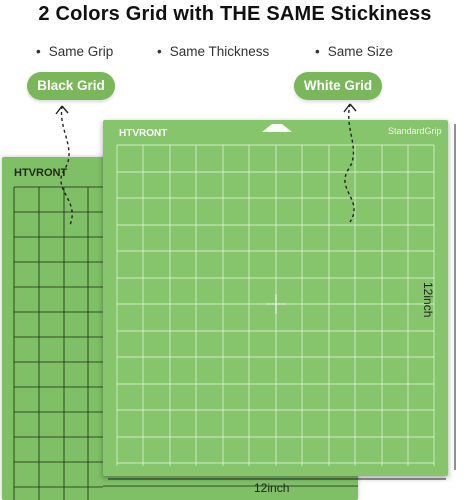 The image size is (470, 500). What do you see at coordinates (415, 131) in the screenshot?
I see `standard-grip-label: StandardGrip` at bounding box center [415, 131].